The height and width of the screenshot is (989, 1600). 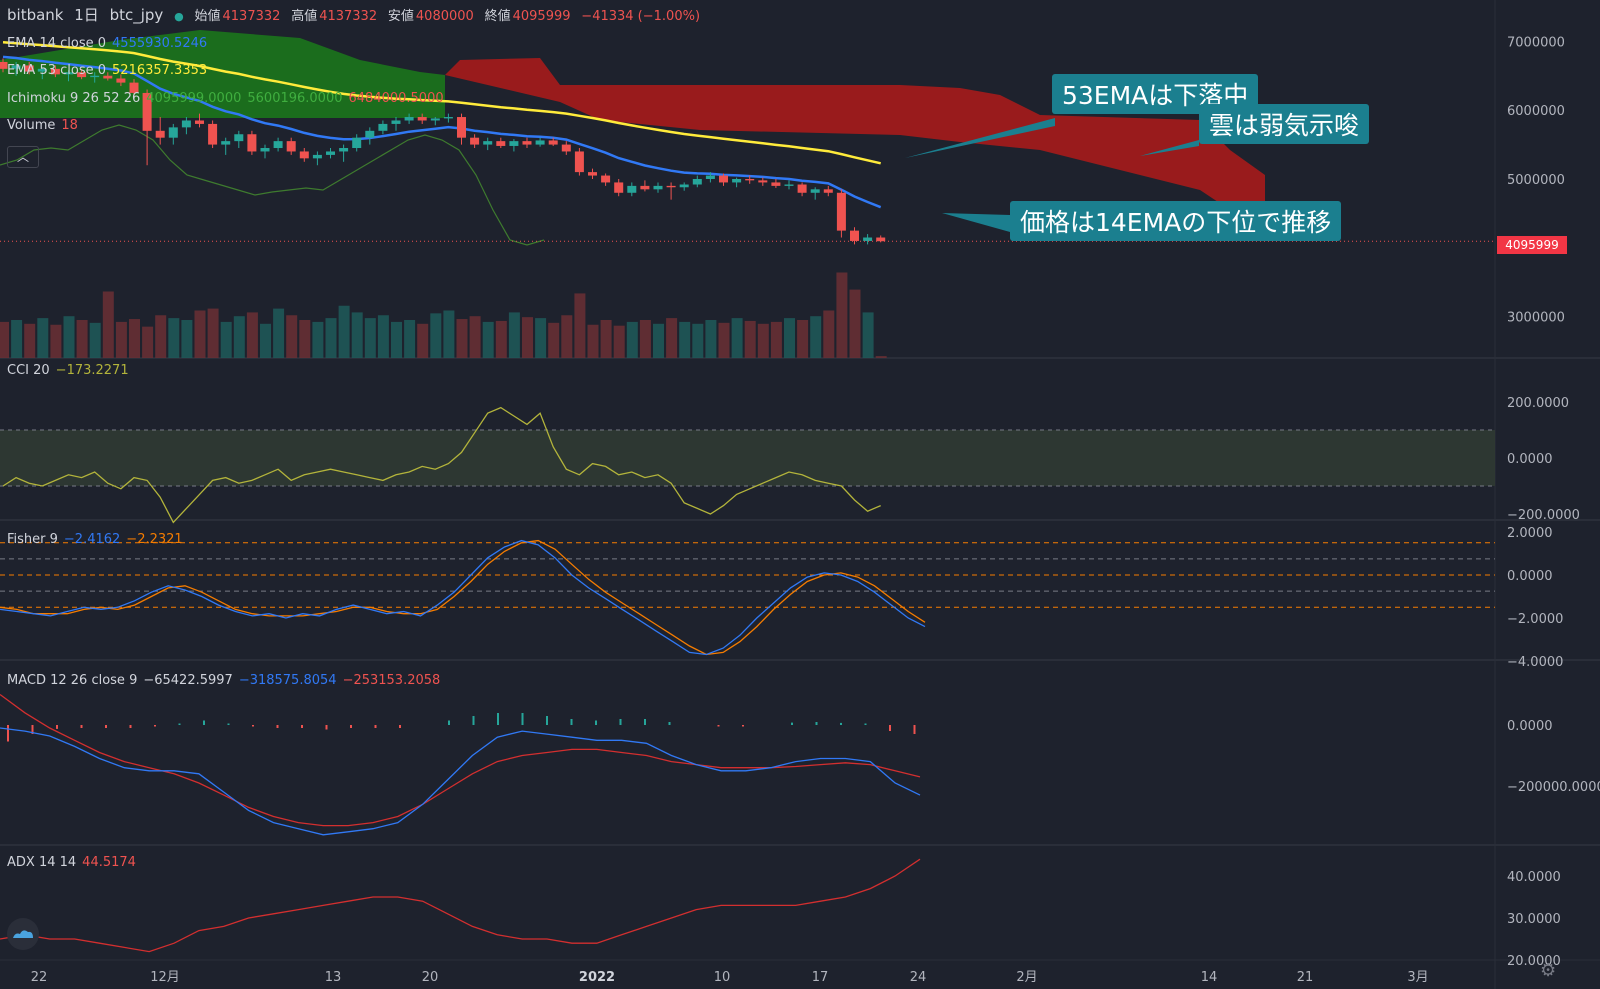 What do you see at coordinates (136, 15) in the screenshot?
I see `symbol-name: btc_jpy` at bounding box center [136, 15].